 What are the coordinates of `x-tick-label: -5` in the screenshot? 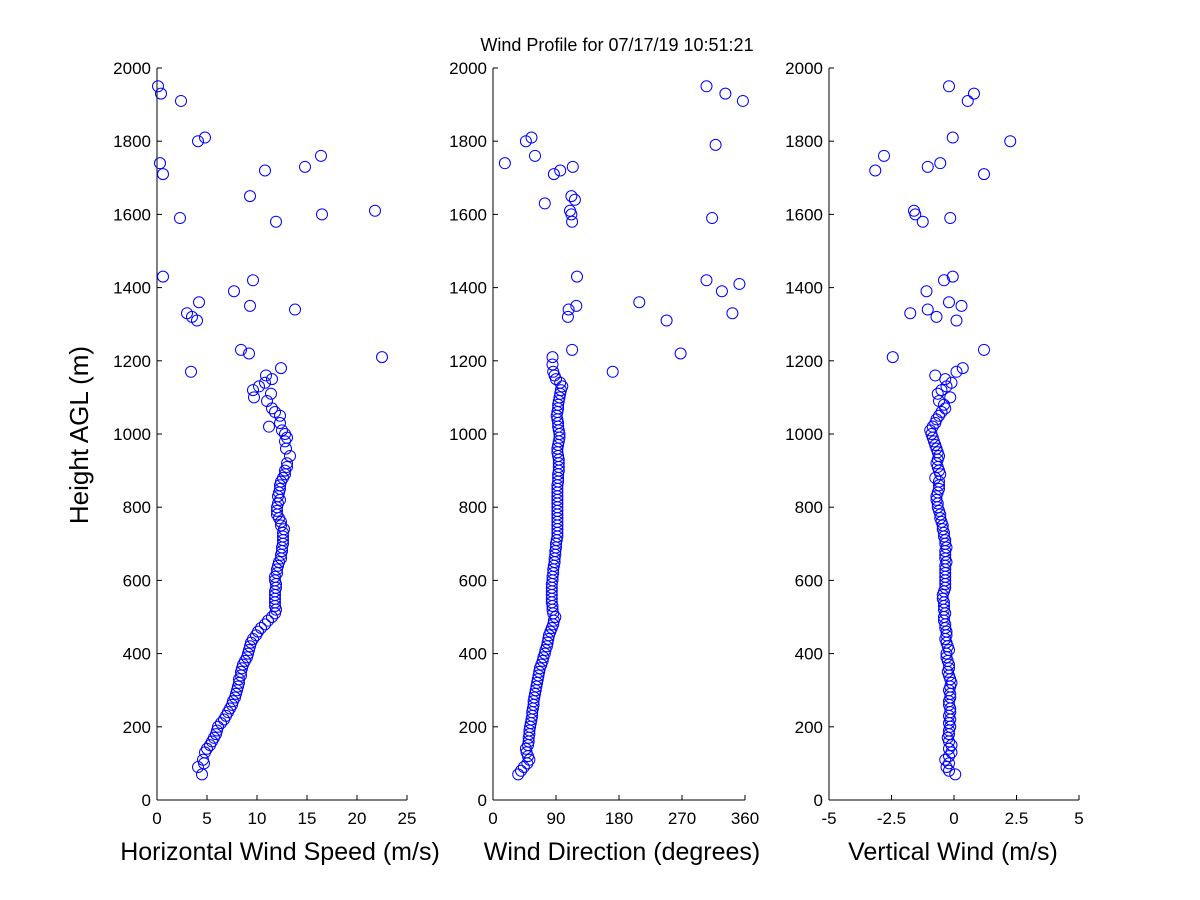 It's located at (828, 818).